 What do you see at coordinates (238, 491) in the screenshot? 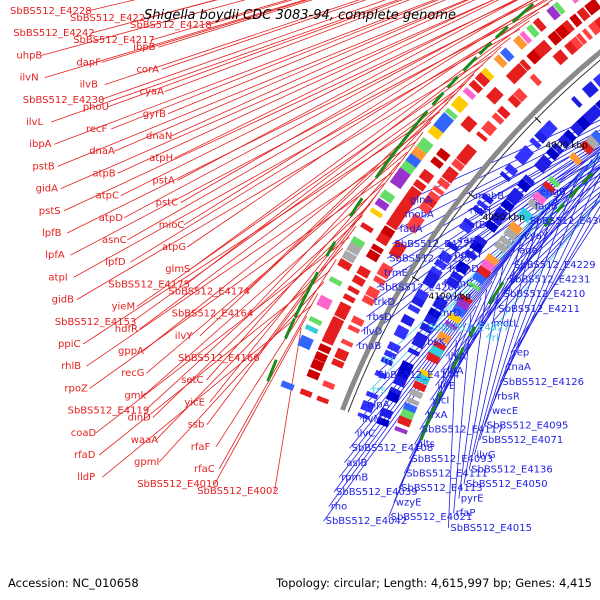
I see `forward-gene-label: SbBS512_E4002` at bounding box center [238, 491].